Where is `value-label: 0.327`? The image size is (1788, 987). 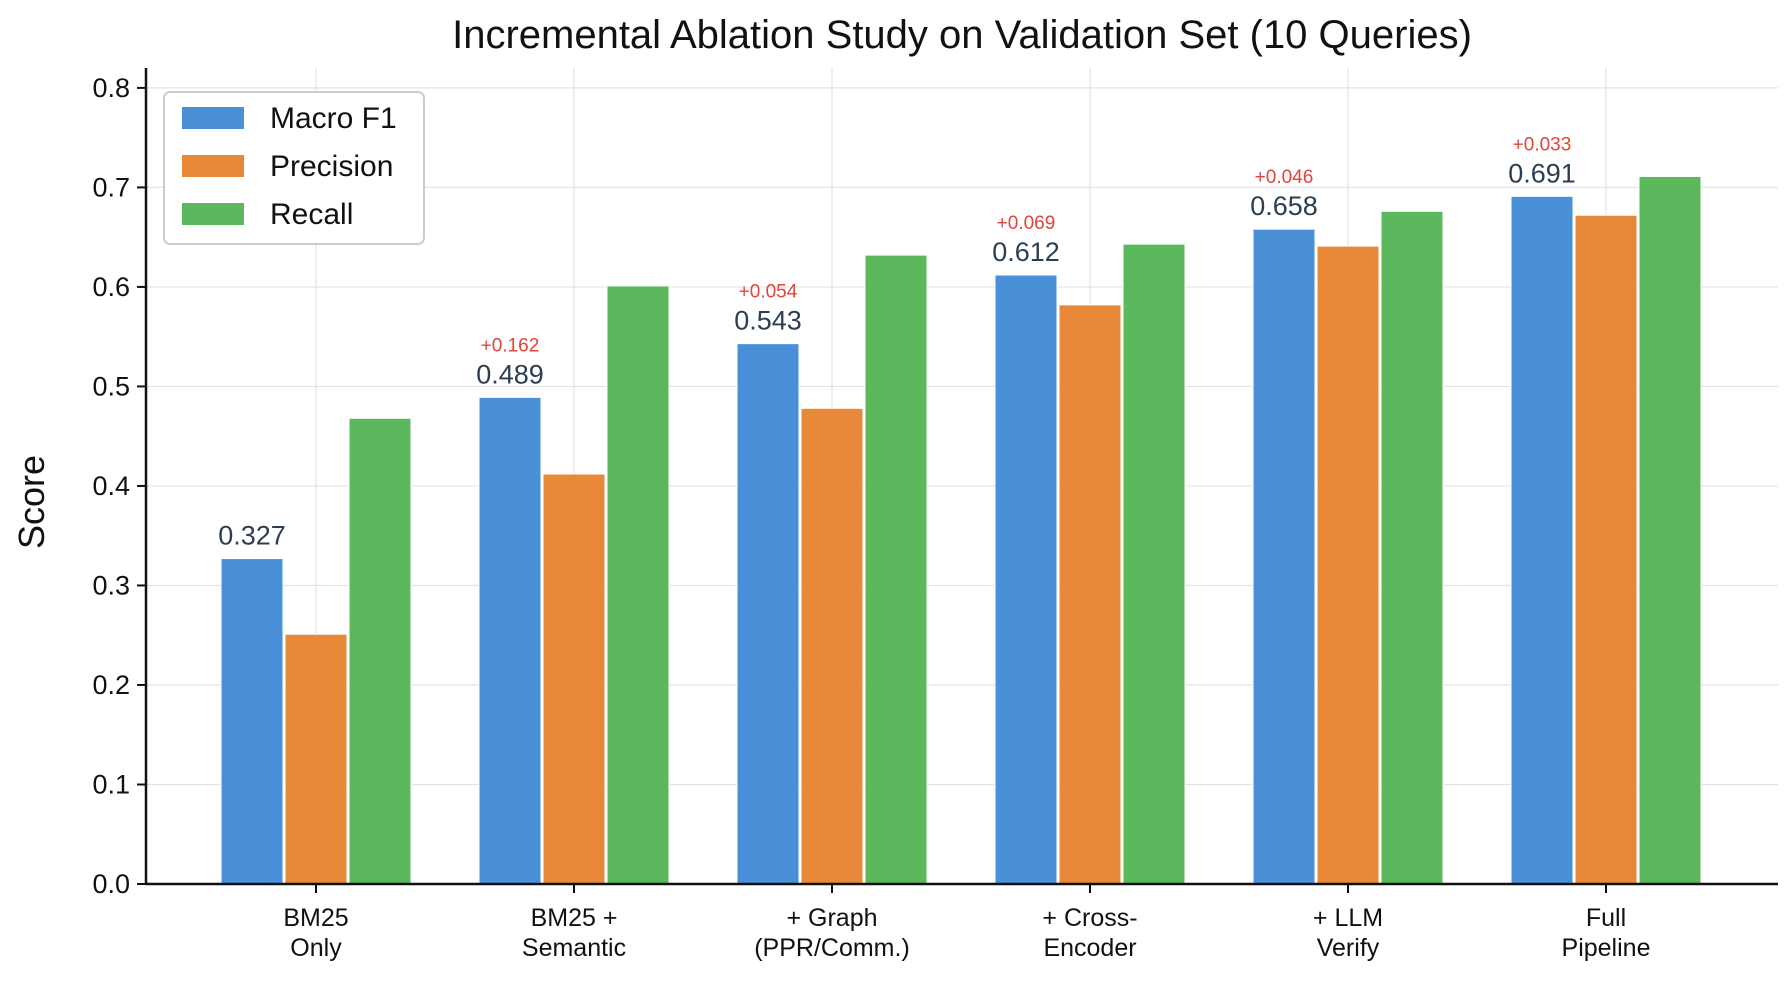 value-label: 0.327 is located at coordinates (252, 536).